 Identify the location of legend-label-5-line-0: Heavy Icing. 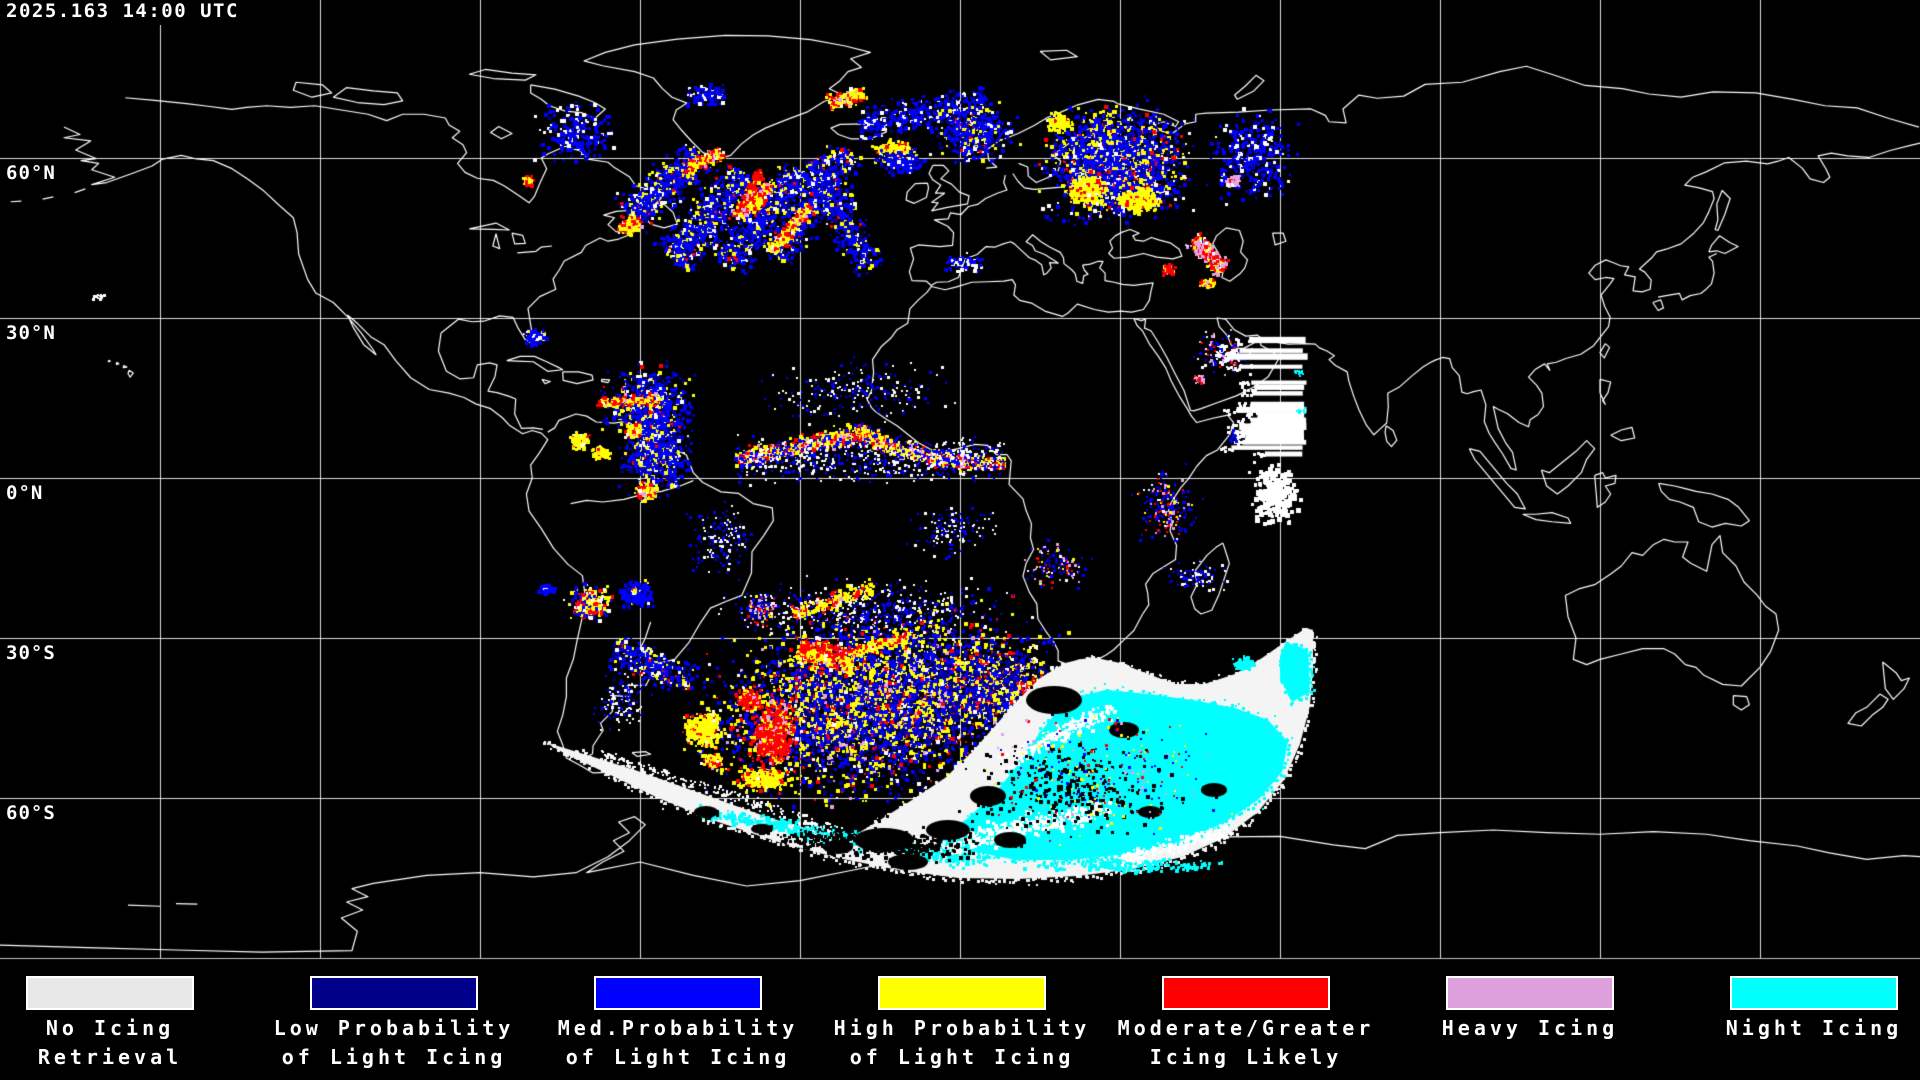
(1530, 1028).